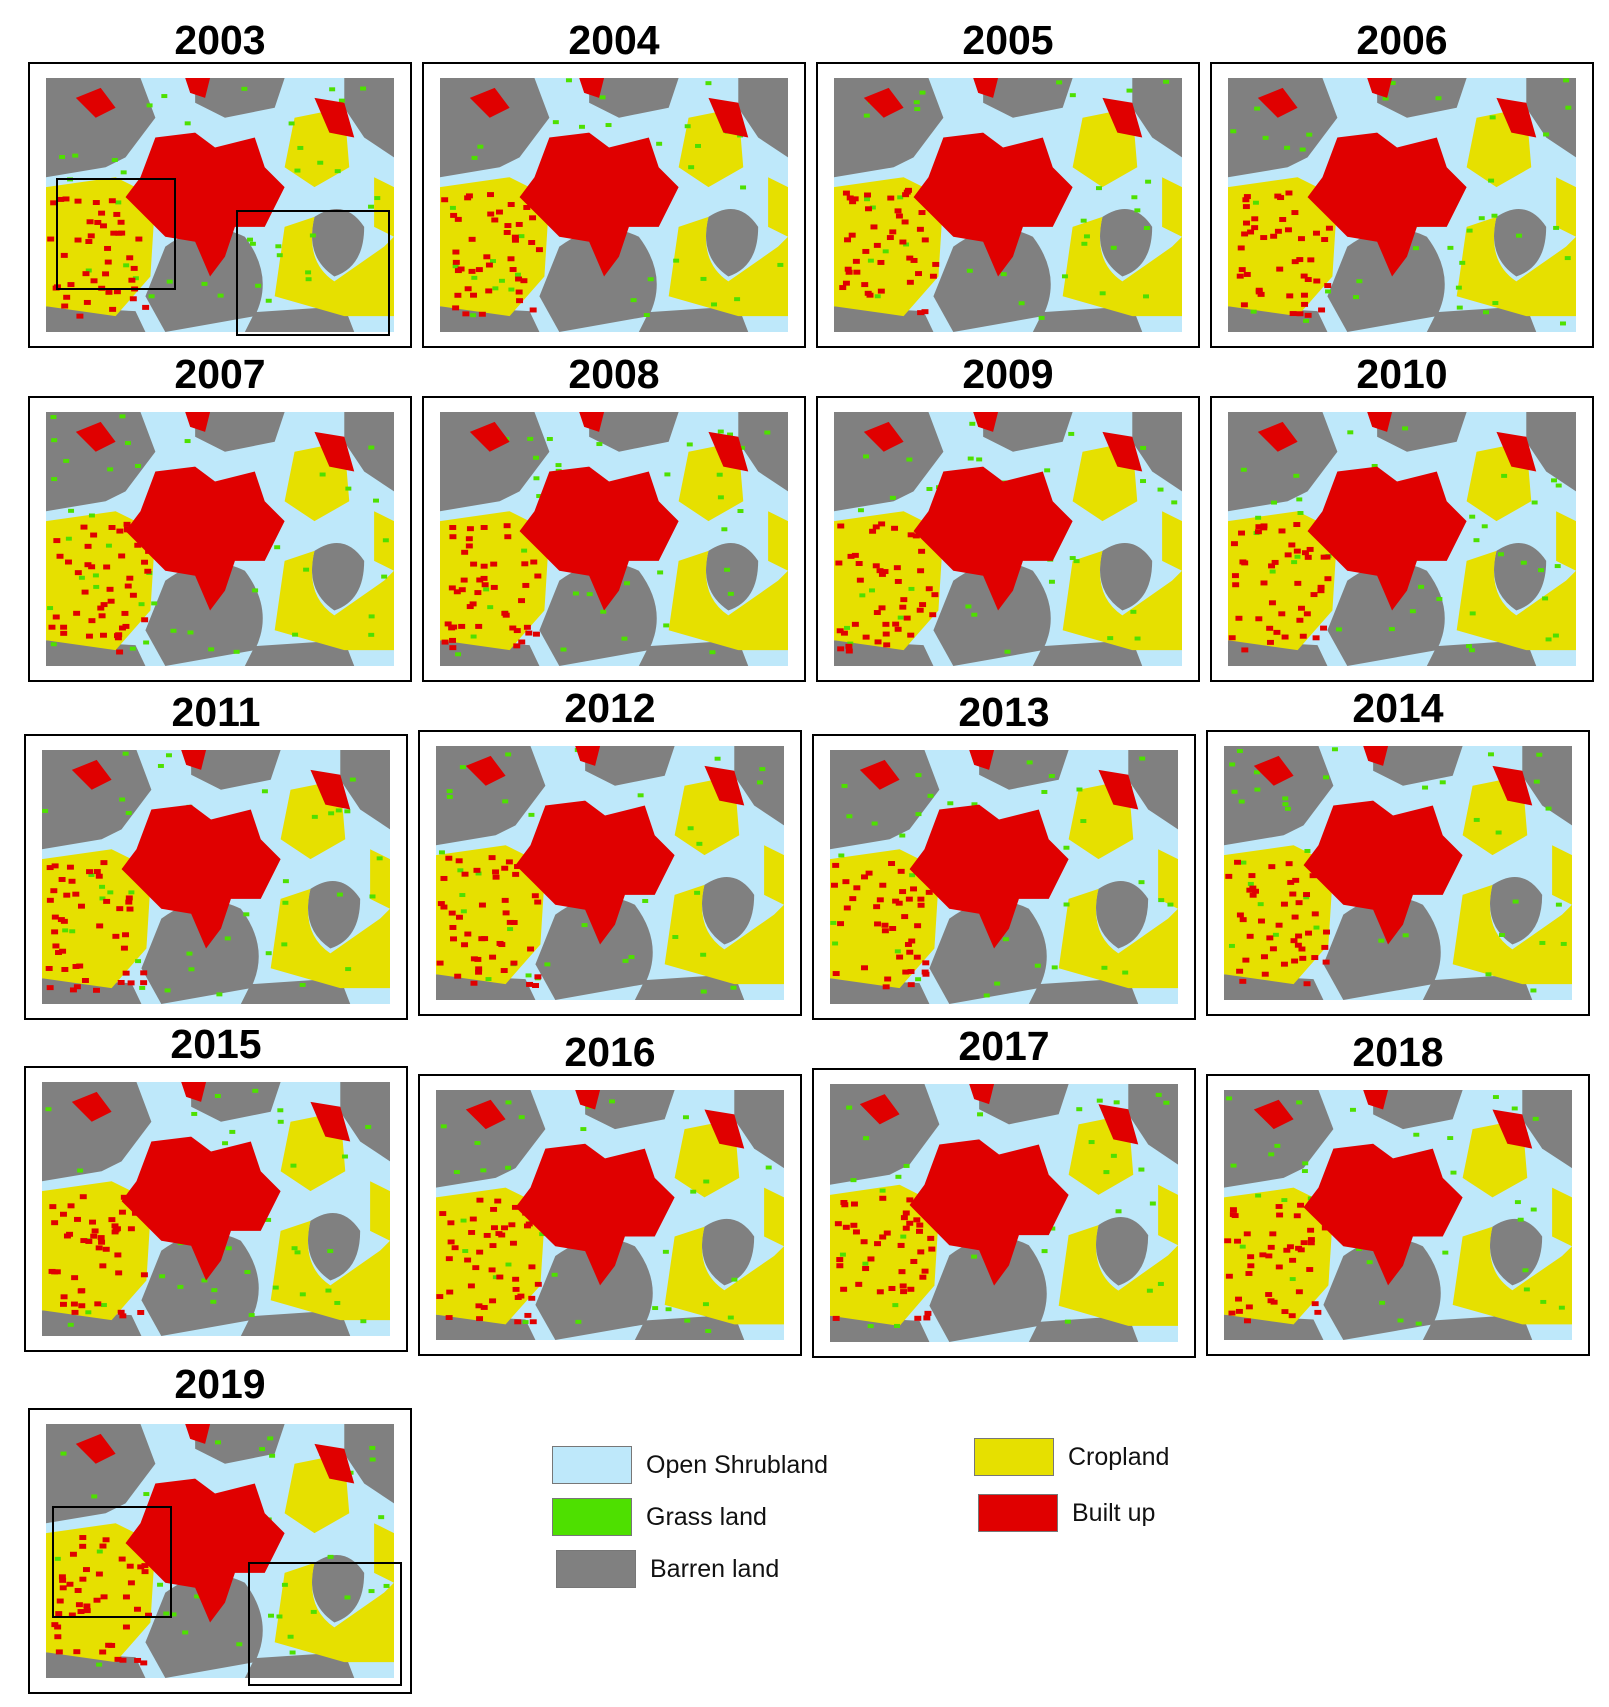 This screenshot has width=1609, height=1707. I want to click on legend-label: Open Shrubland, so click(737, 1464).